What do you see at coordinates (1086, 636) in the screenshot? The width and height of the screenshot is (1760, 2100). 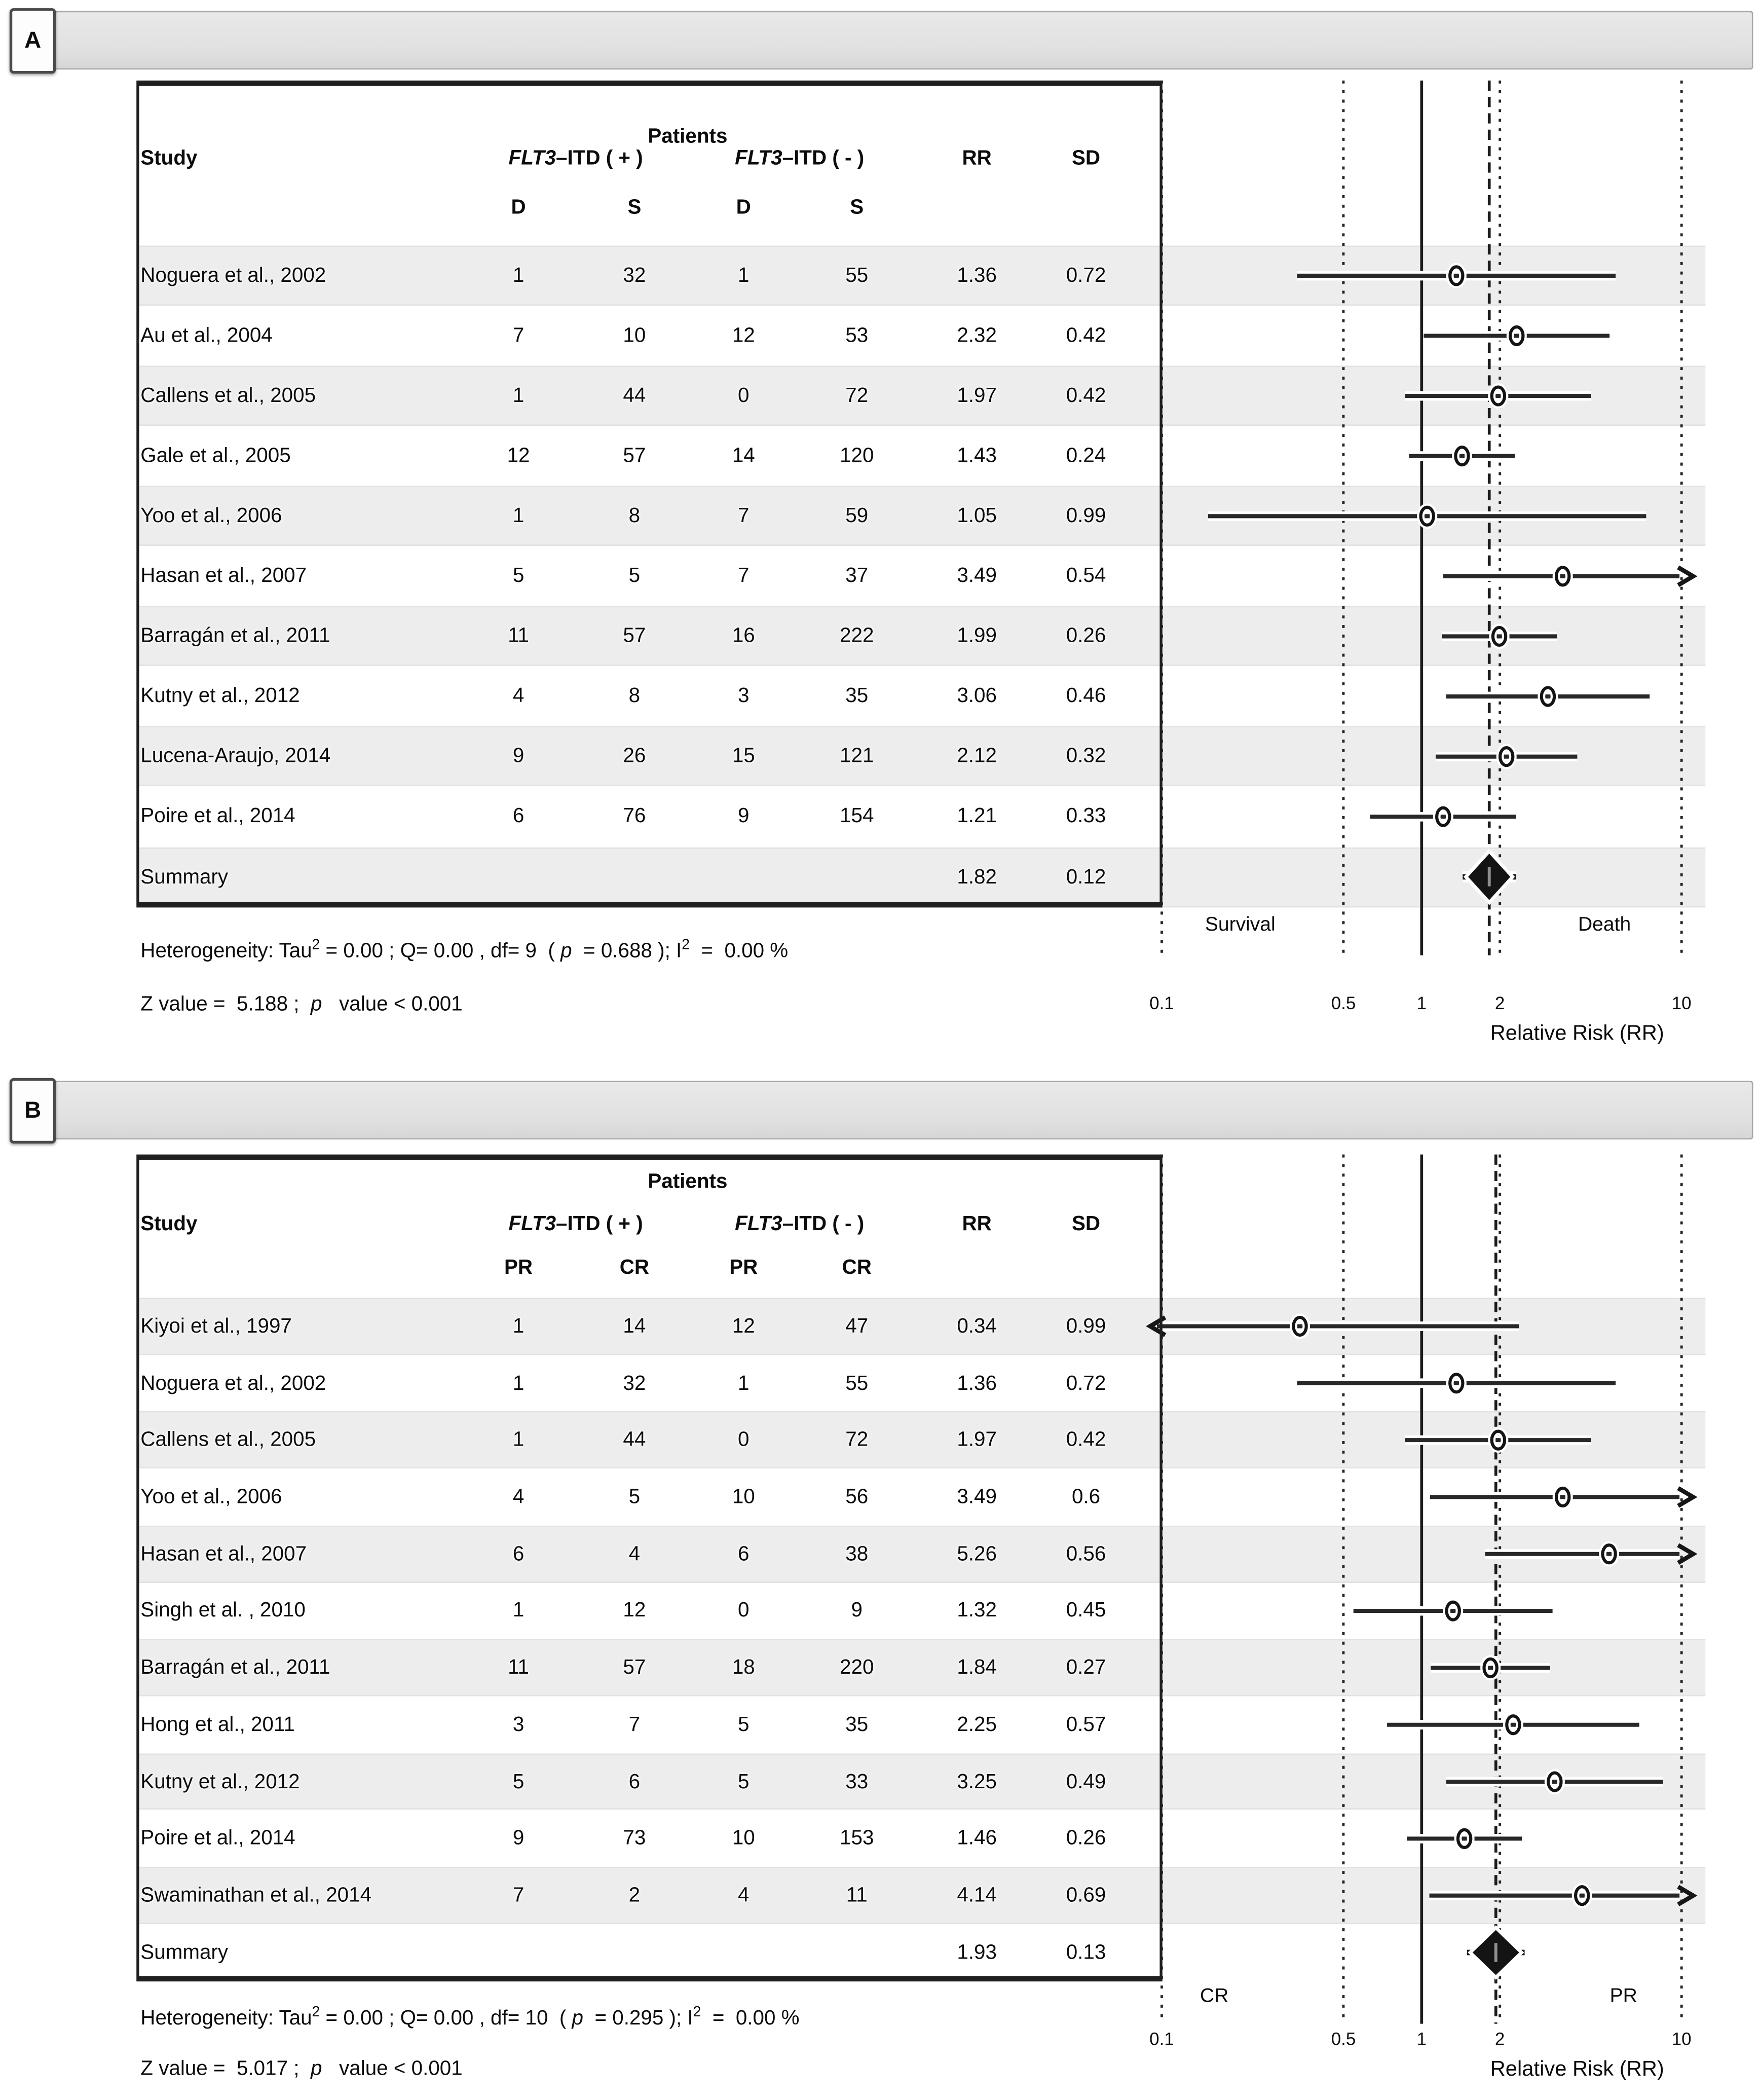 I see `sd-value: 0.26` at bounding box center [1086, 636].